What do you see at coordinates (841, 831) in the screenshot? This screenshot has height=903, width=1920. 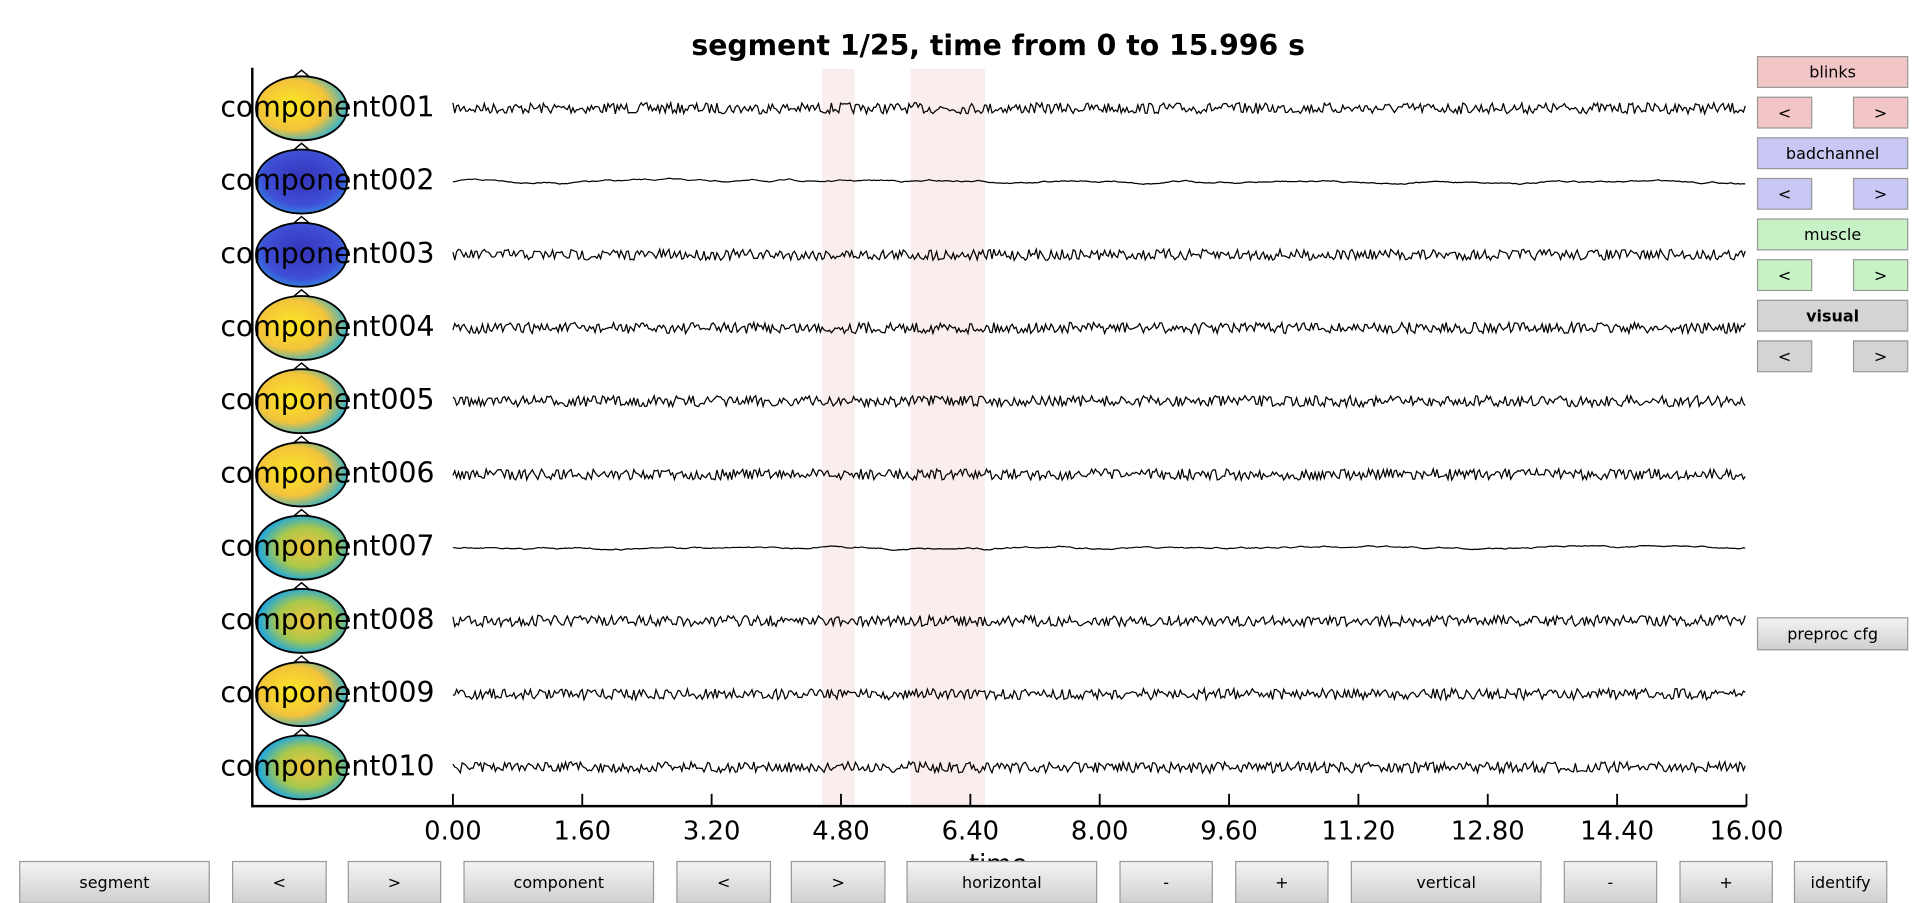 I see `x-tick-label: 4.80` at bounding box center [841, 831].